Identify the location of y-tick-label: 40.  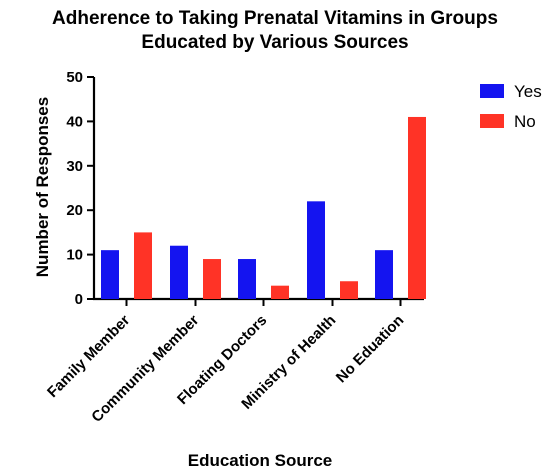
(74, 121).